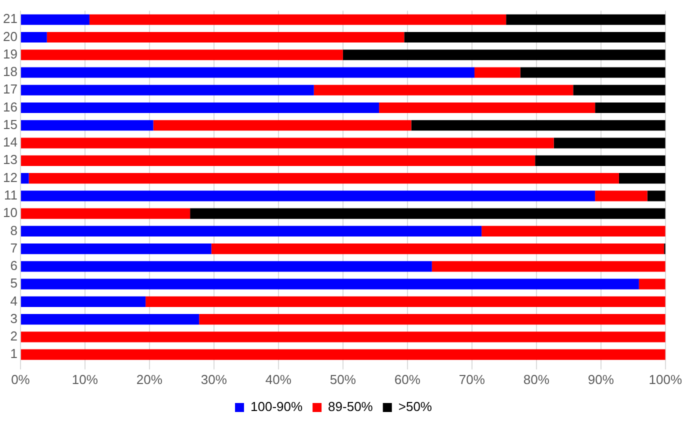  What do you see at coordinates (10, 160) in the screenshot?
I see `y-tick-label: 13` at bounding box center [10, 160].